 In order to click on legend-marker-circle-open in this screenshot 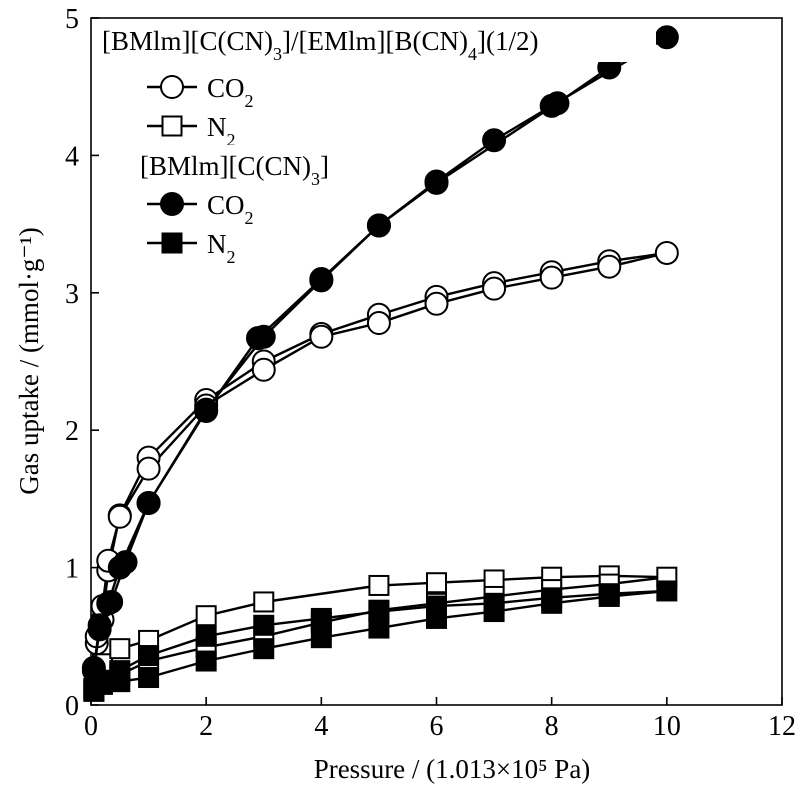, I will do `click(172, 87)`.